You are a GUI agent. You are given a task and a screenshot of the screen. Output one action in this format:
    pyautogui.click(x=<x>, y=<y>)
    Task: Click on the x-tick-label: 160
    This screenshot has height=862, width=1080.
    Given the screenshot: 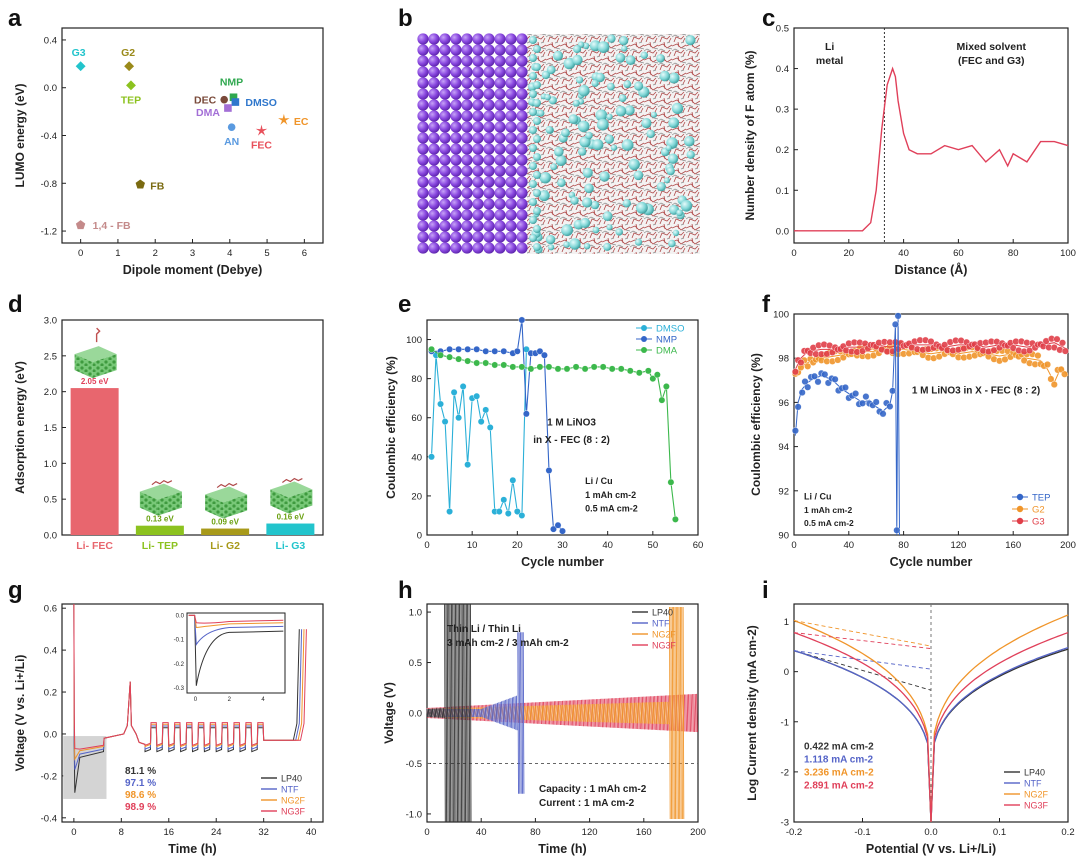 What is the action you would take?
    pyautogui.click(x=644, y=832)
    